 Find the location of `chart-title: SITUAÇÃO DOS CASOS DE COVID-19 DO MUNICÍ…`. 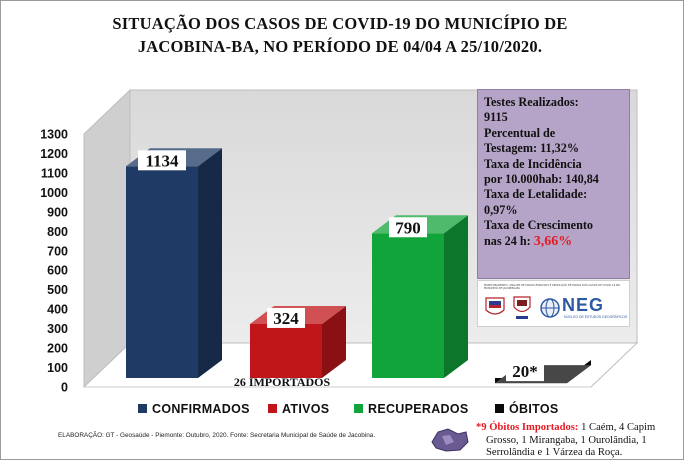

chart-title: SITUAÇÃO DOS CASOS DE COVID-19 DO MUNICÍ… is located at coordinates (340, 35).